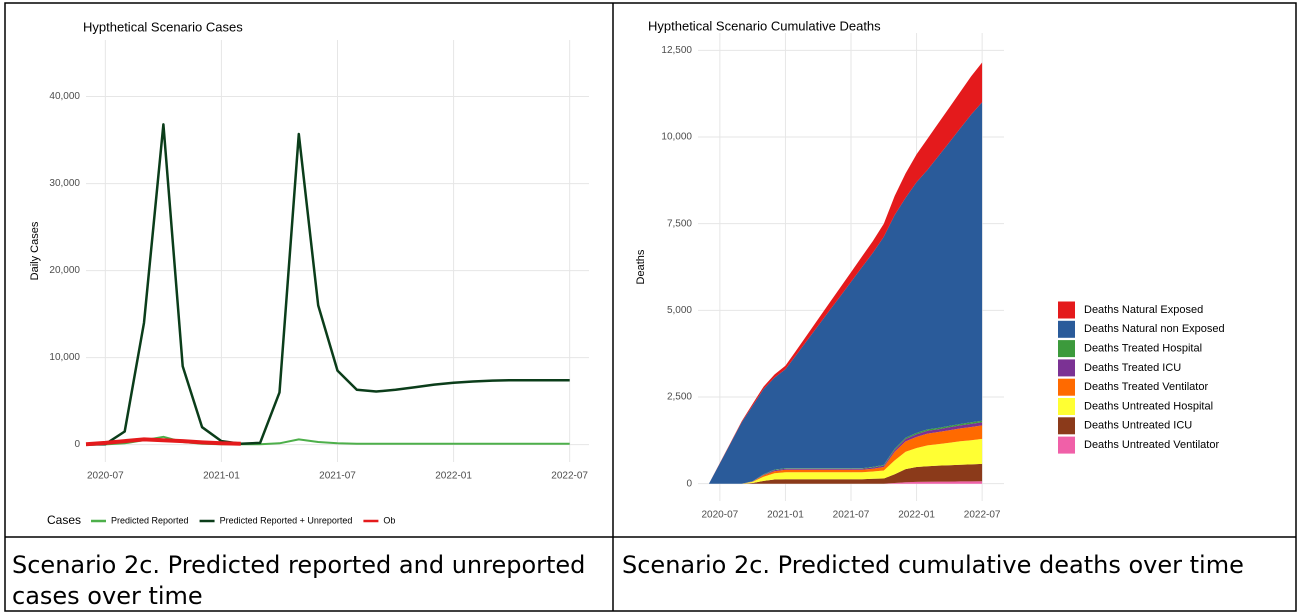 The width and height of the screenshot is (1301, 614). I want to click on legend-label: Ob, so click(389, 520).